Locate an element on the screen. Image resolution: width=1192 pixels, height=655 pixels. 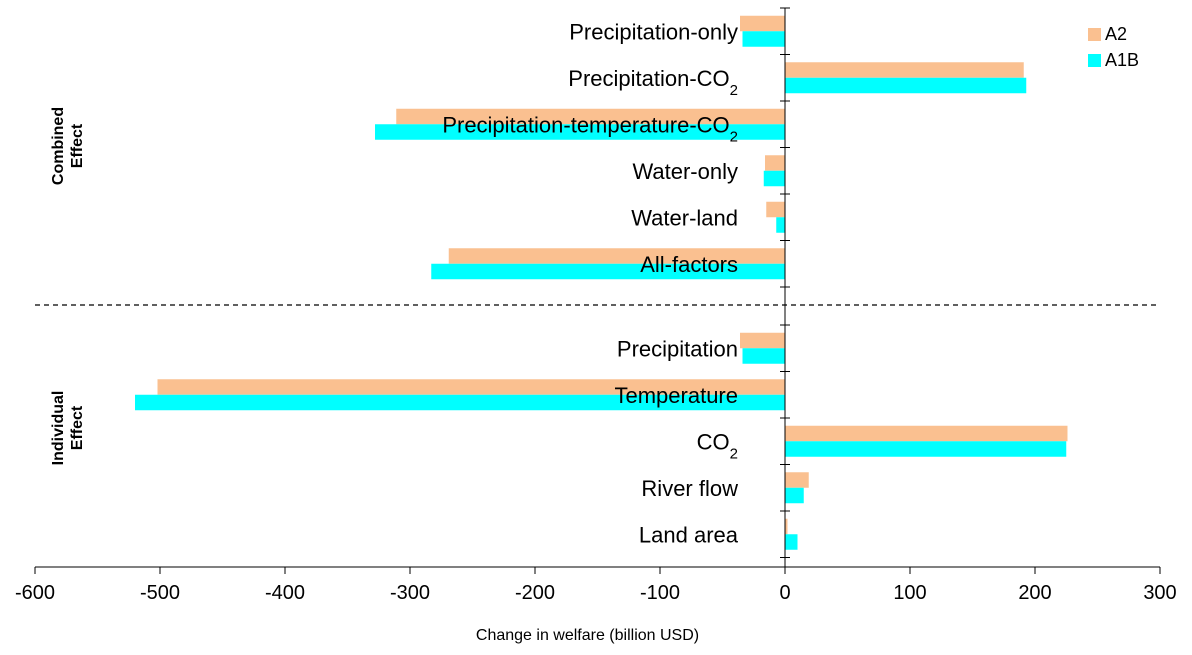
legend-swatch-a2 is located at coordinates (1094, 34).